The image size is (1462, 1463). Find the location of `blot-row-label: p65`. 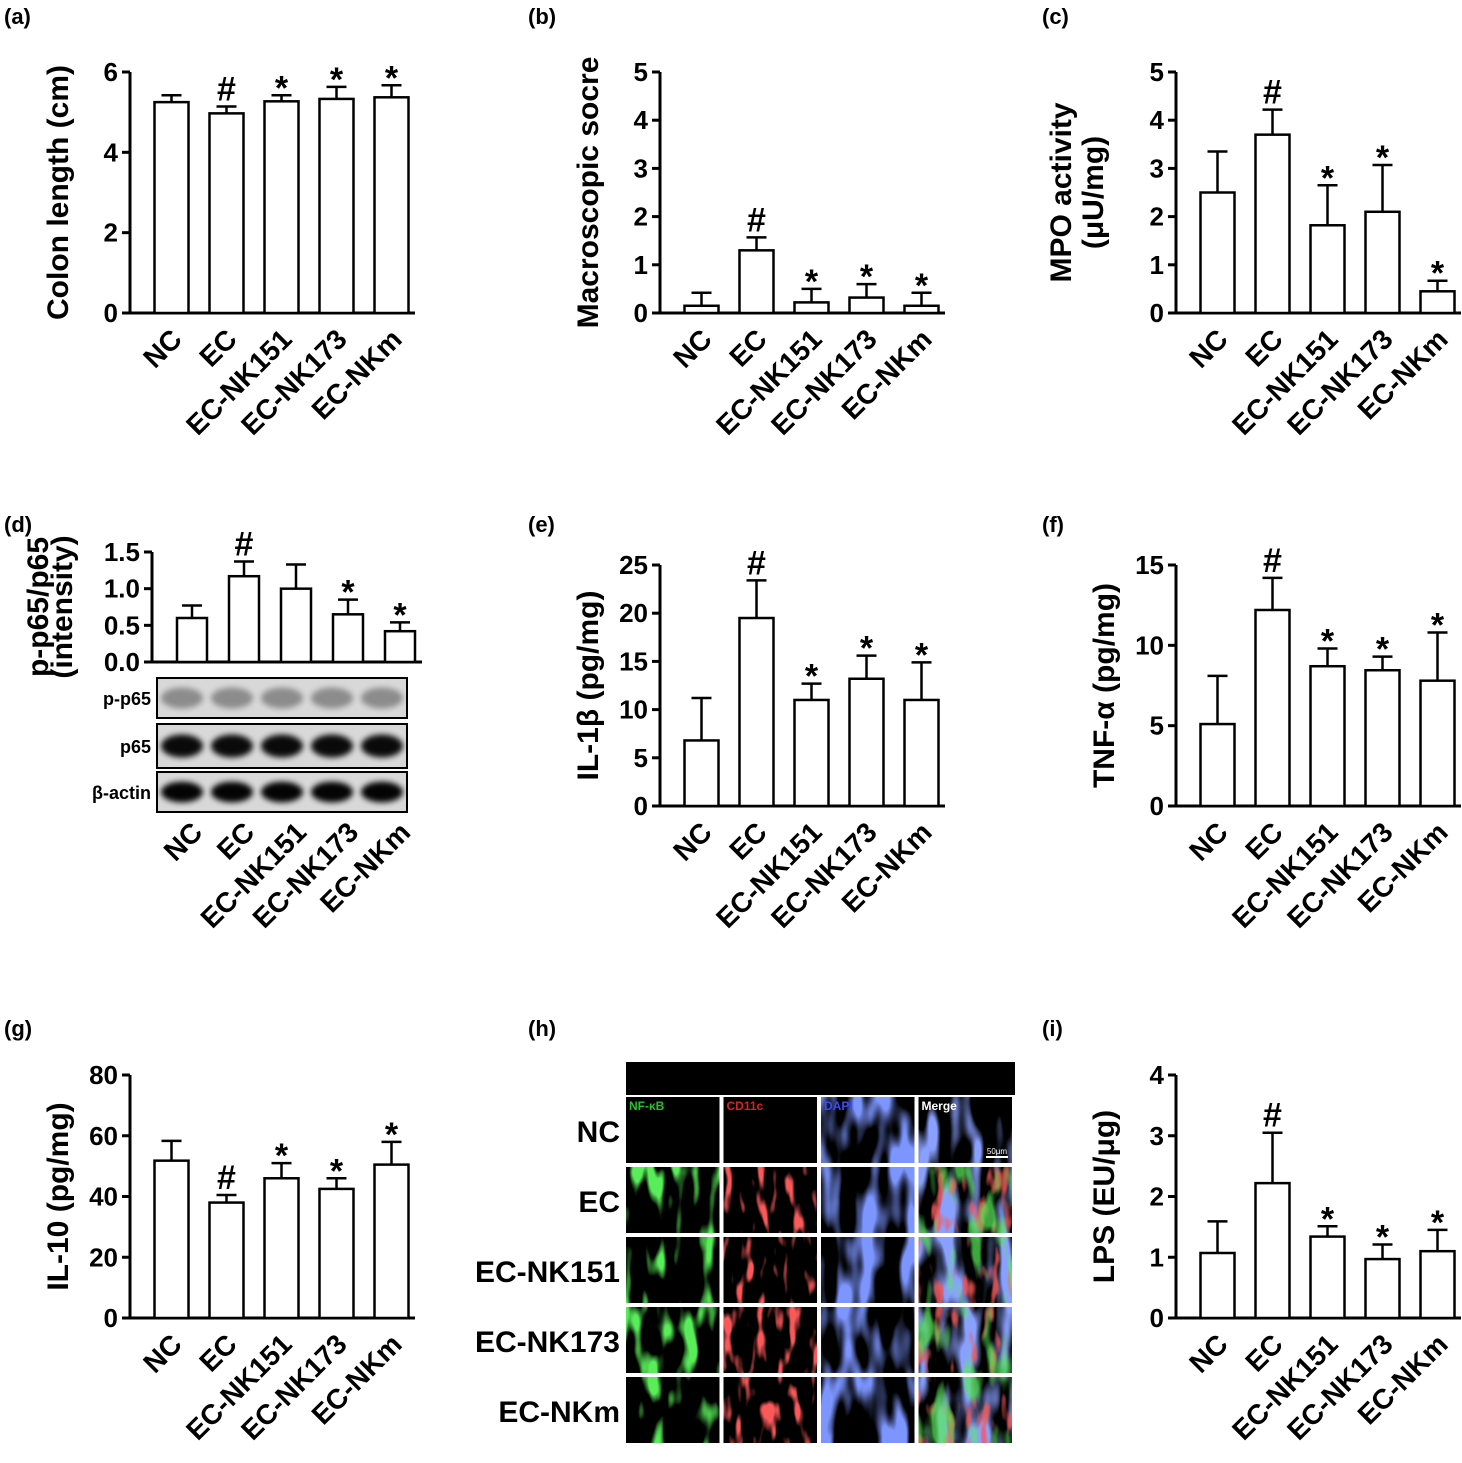

blot-row-label: p65 is located at coordinates (135, 747).